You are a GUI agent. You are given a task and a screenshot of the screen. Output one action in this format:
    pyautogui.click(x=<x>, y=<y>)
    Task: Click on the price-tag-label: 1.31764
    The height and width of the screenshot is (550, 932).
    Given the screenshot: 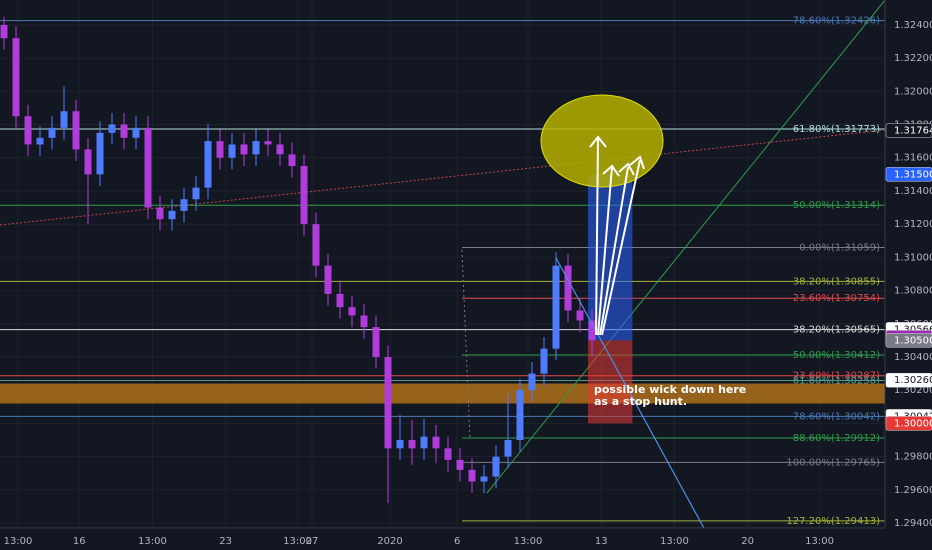 What is the action you would take?
    pyautogui.click(x=913, y=131)
    